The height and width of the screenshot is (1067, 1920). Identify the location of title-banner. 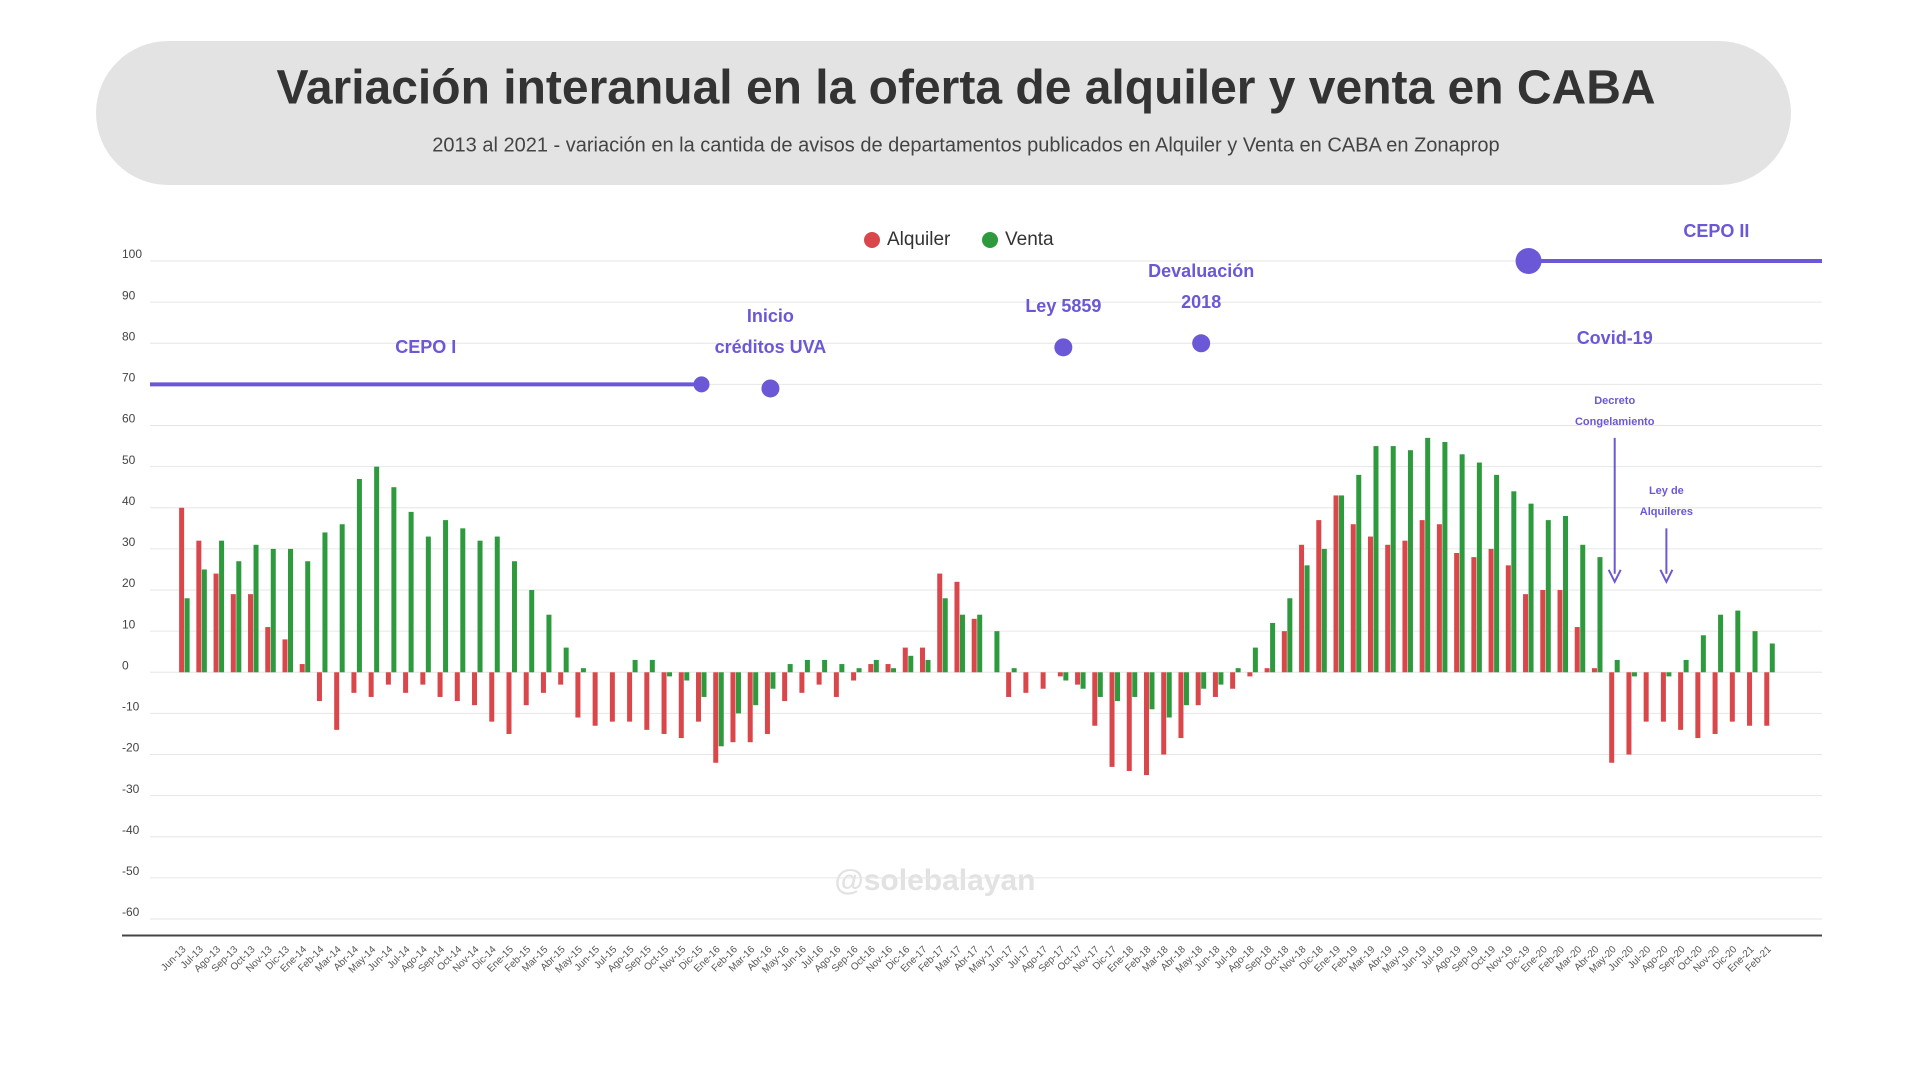
(943, 113).